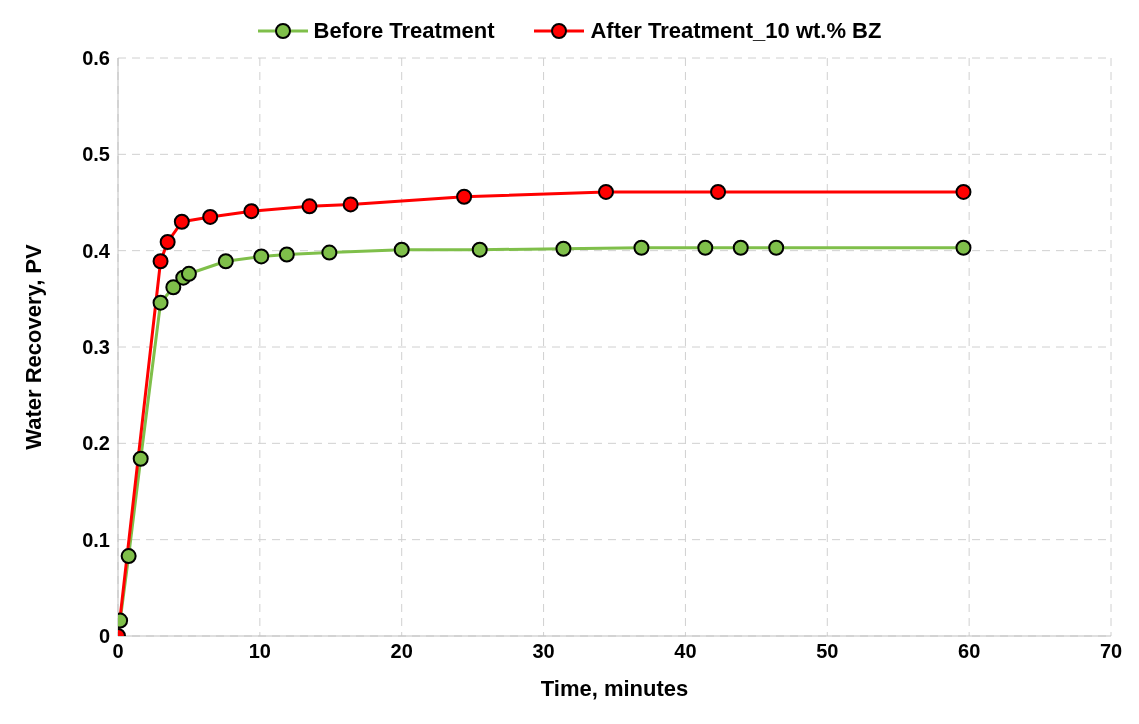 This screenshot has height=724, width=1139. What do you see at coordinates (736, 31) in the screenshot?
I see `legend-label: After Treatment_10 wt.% BZ` at bounding box center [736, 31].